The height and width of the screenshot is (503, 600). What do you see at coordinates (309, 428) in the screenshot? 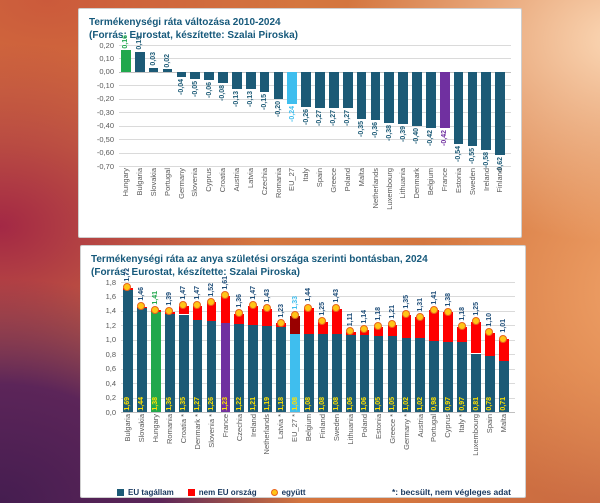
I see `chart2-xlabel-belgium: Belgium` at bounding box center [309, 428].